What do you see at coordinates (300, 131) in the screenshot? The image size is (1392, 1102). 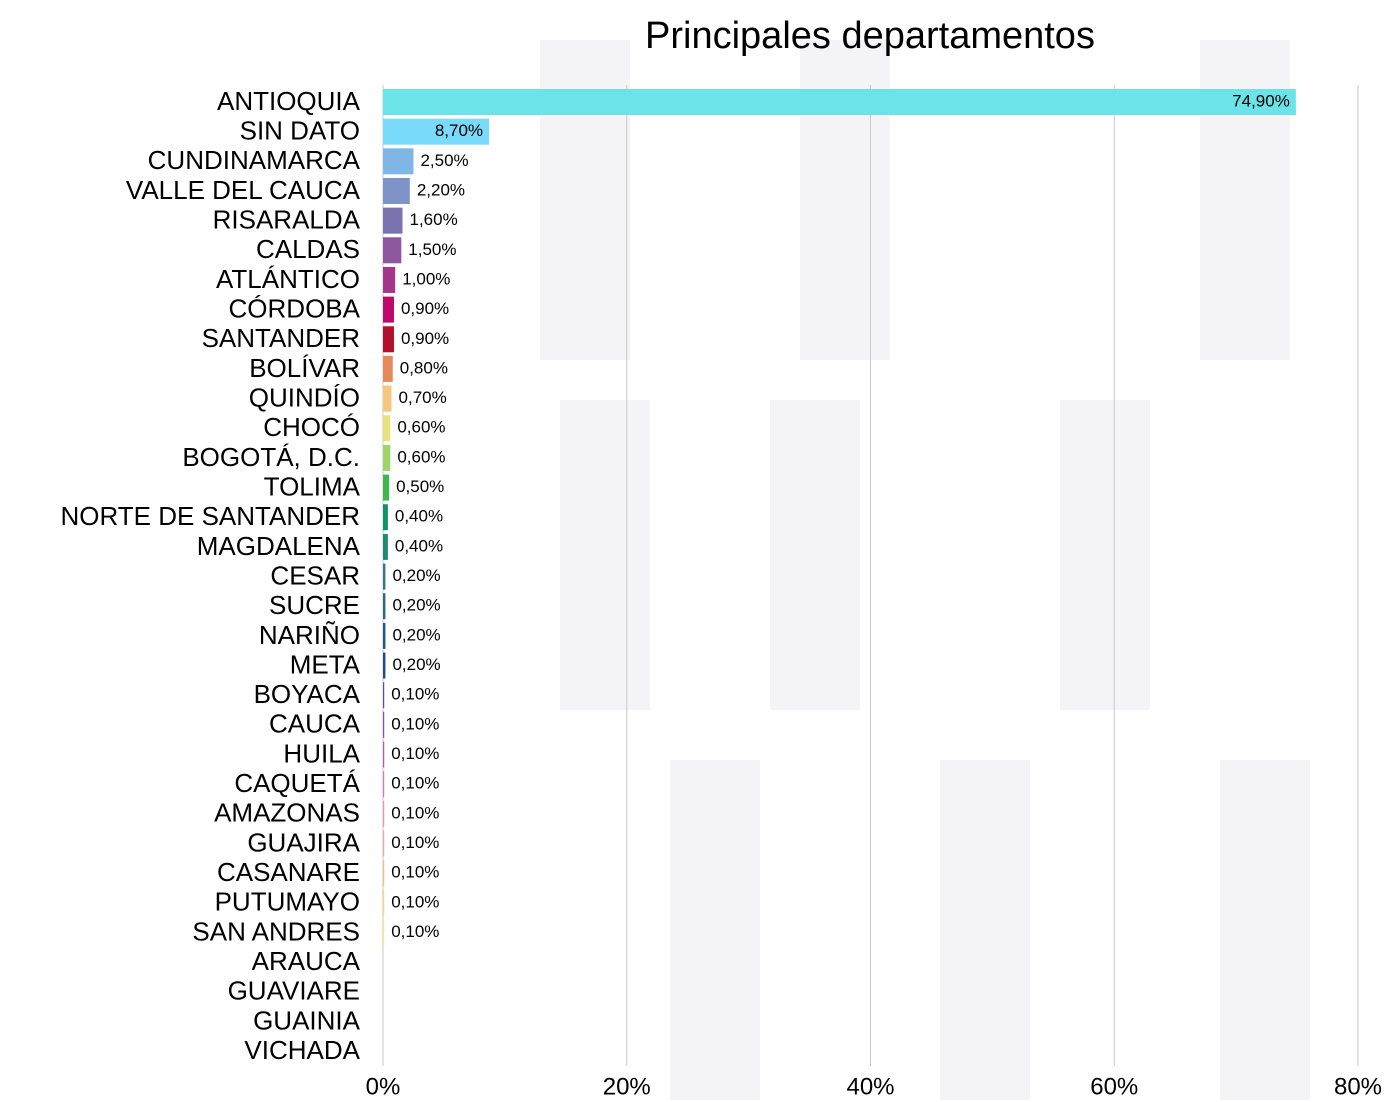 I see `y-tick-label: SIN DATO` at bounding box center [300, 131].